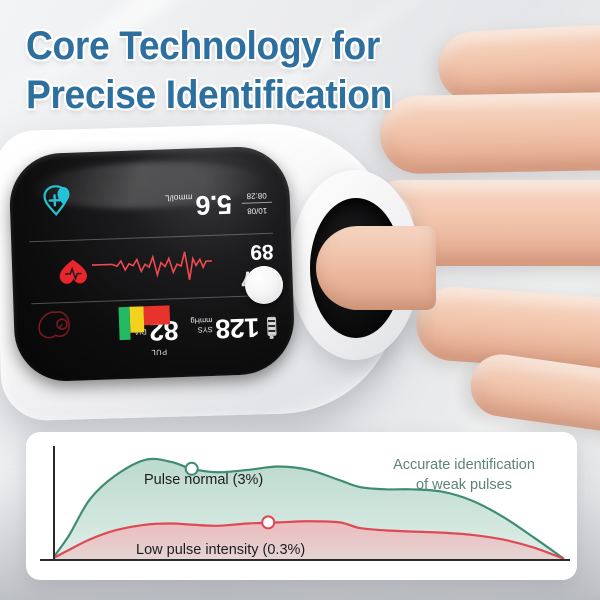  What do you see at coordinates (214, 205) in the screenshot?
I see `glucose-value: 5.6` at bounding box center [214, 205].